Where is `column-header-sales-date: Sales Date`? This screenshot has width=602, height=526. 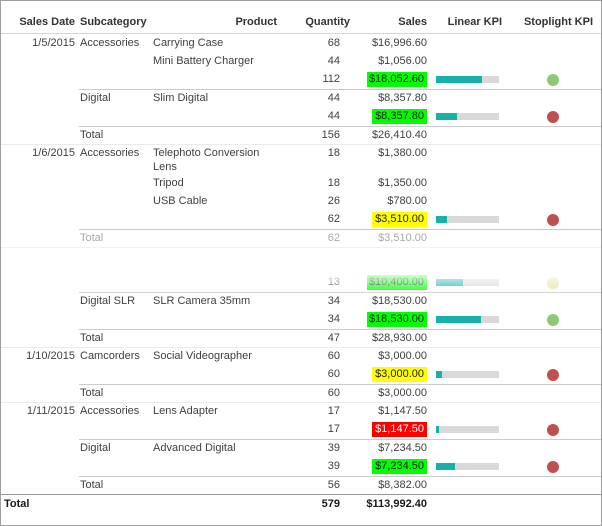 column-header-sales-date: Sales Date is located at coordinates (47, 22).